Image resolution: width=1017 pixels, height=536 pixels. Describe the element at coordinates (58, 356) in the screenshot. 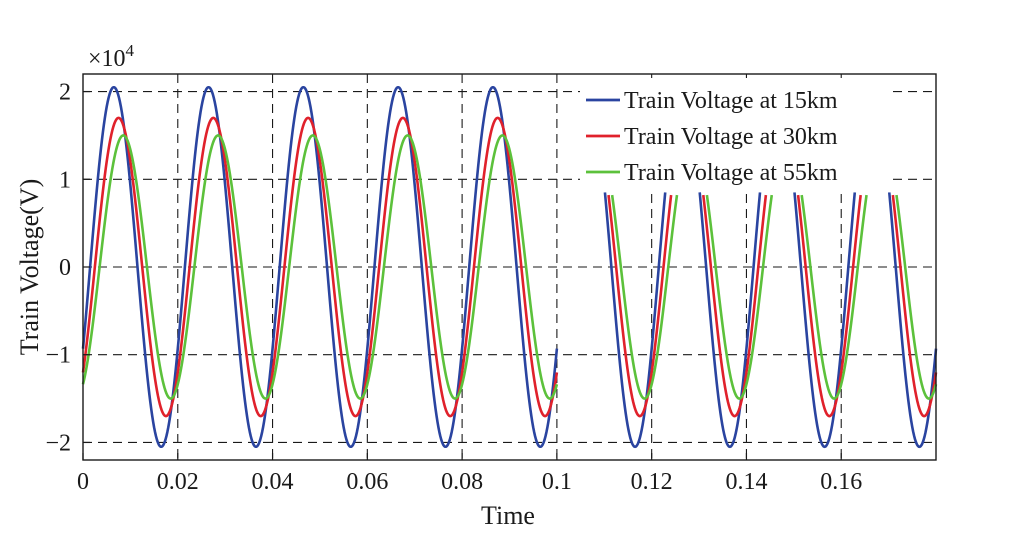

I see `y-tick-label: −1` at that location.